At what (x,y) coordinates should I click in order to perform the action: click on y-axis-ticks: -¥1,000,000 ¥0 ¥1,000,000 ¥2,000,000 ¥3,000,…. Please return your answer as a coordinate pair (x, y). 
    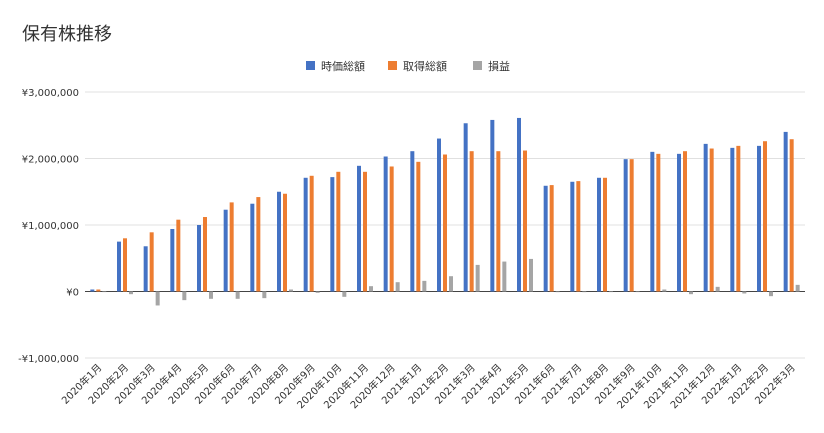
    Looking at the image, I should click on (48, 226).